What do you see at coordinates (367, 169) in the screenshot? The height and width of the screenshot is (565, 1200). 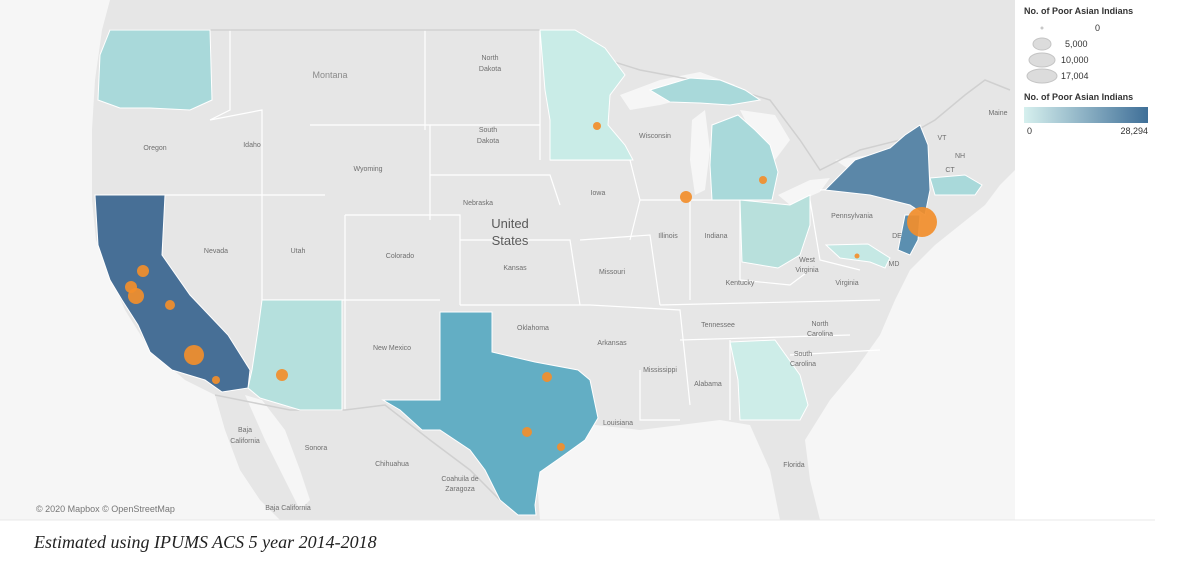 I see `label-wyoming: Wyoming` at bounding box center [367, 169].